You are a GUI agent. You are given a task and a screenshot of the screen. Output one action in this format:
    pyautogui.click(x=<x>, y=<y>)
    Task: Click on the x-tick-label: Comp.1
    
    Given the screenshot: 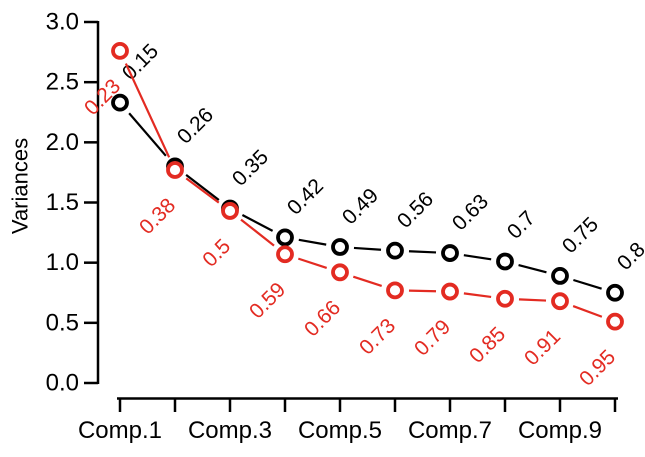 What is the action you would take?
    pyautogui.click(x=120, y=430)
    